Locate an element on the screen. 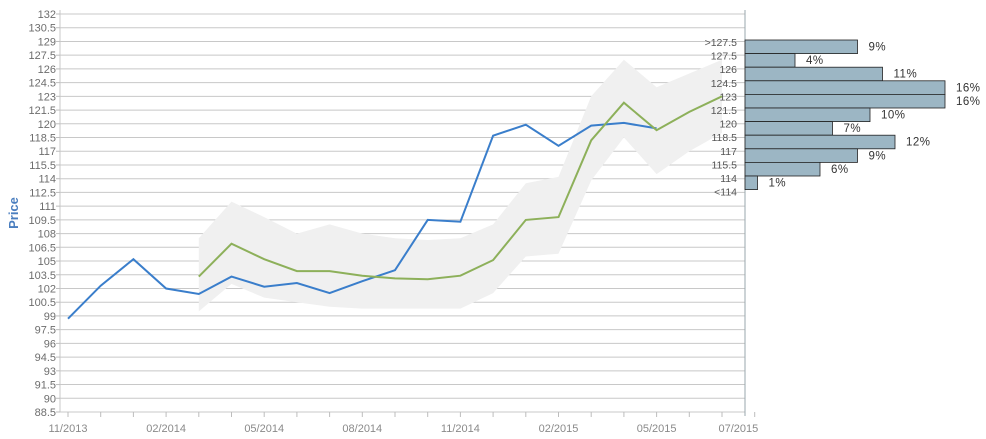 The image size is (986, 439). y-tick-label: 115.5 is located at coordinates (42, 166).